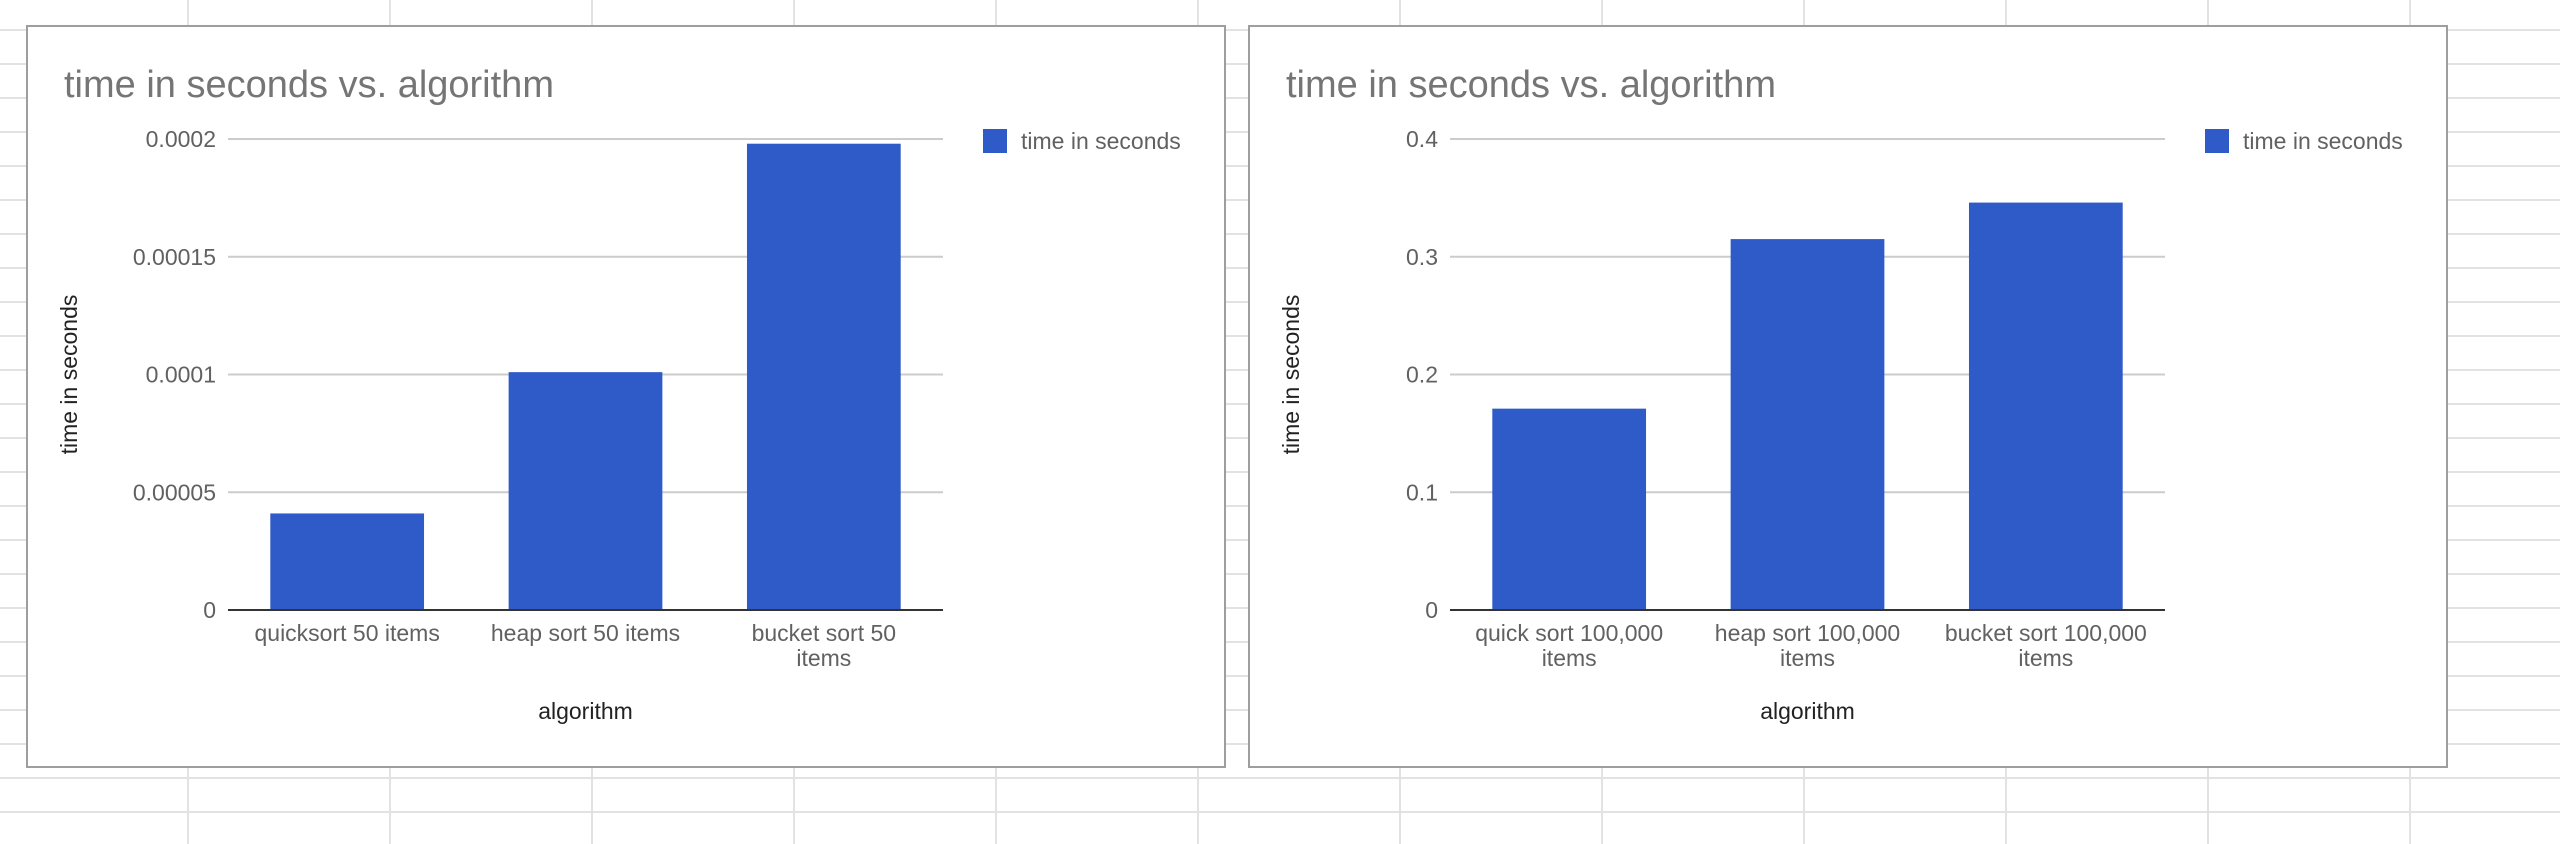  Describe the element at coordinates (174, 257) in the screenshot. I see `y-tick-label: 0.00015` at that location.